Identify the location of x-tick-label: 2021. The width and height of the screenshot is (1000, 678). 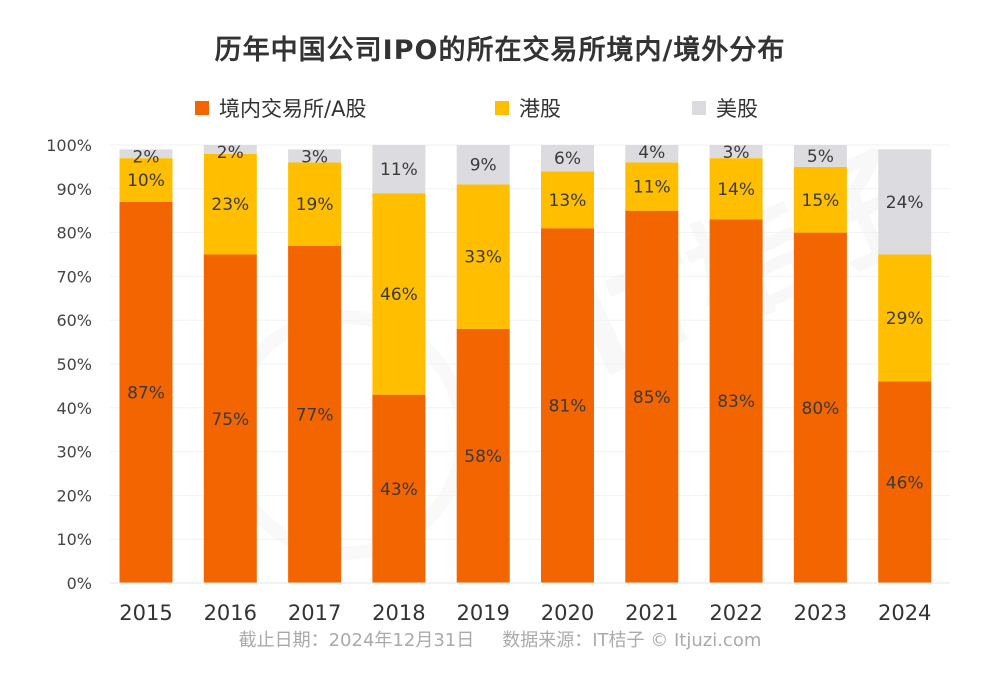
(651, 613).